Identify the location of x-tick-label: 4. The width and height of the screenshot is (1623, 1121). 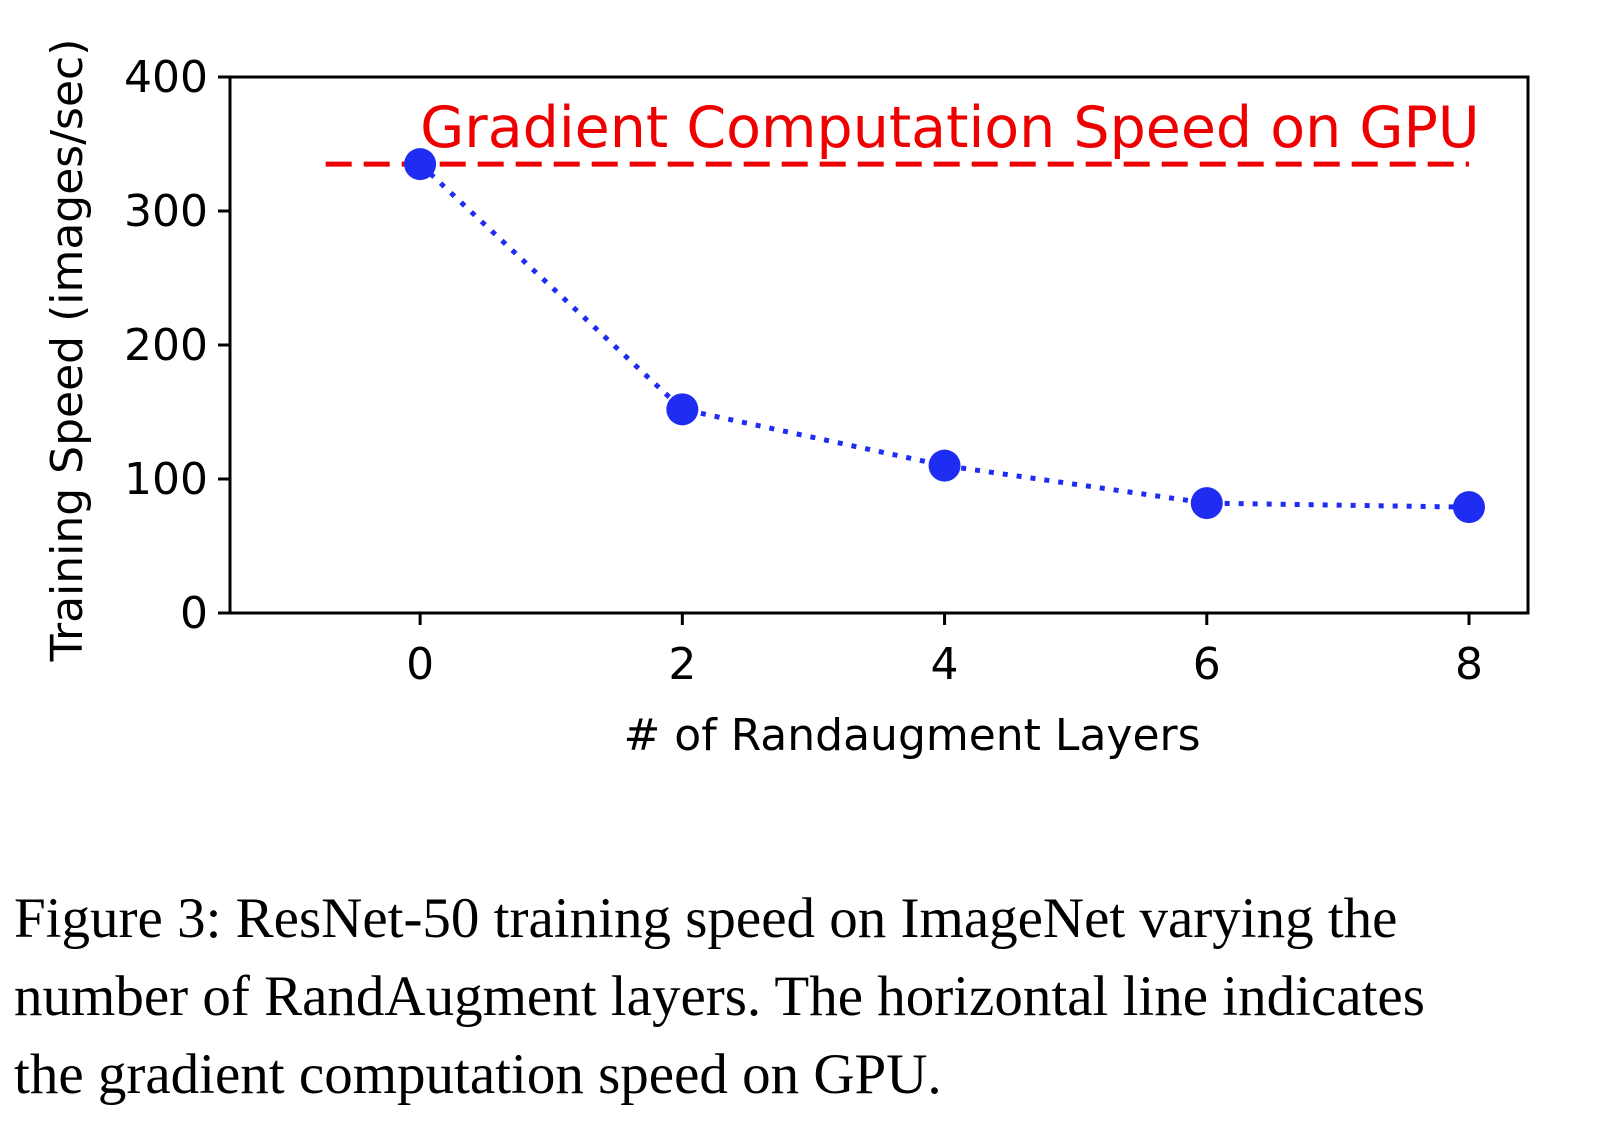
(945, 664).